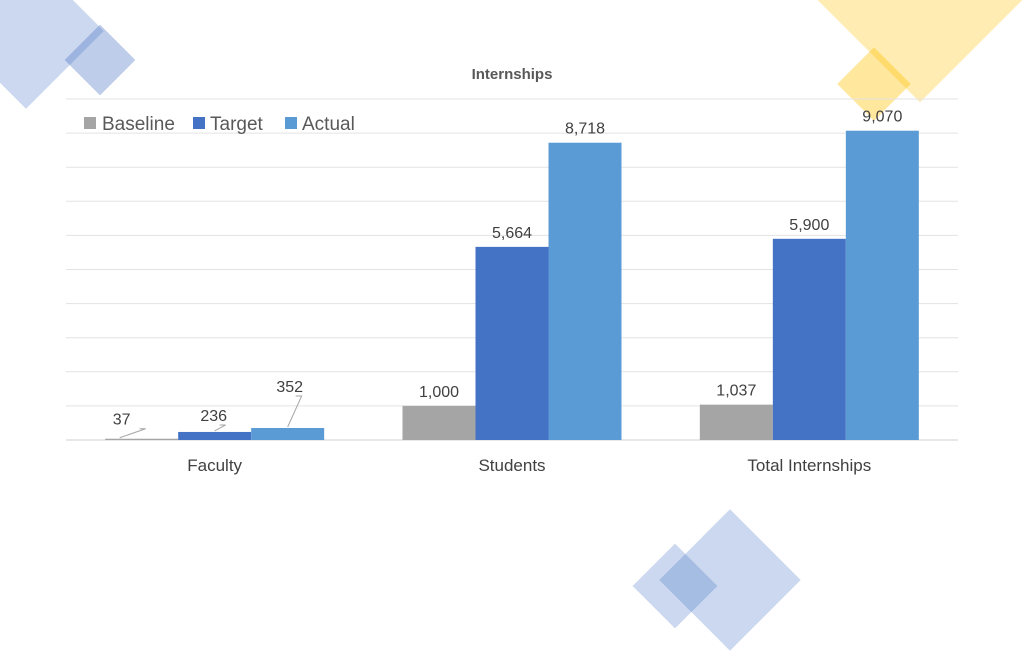  Describe the element at coordinates (585, 129) in the screenshot. I see `data-label-actual: 8,718` at that location.